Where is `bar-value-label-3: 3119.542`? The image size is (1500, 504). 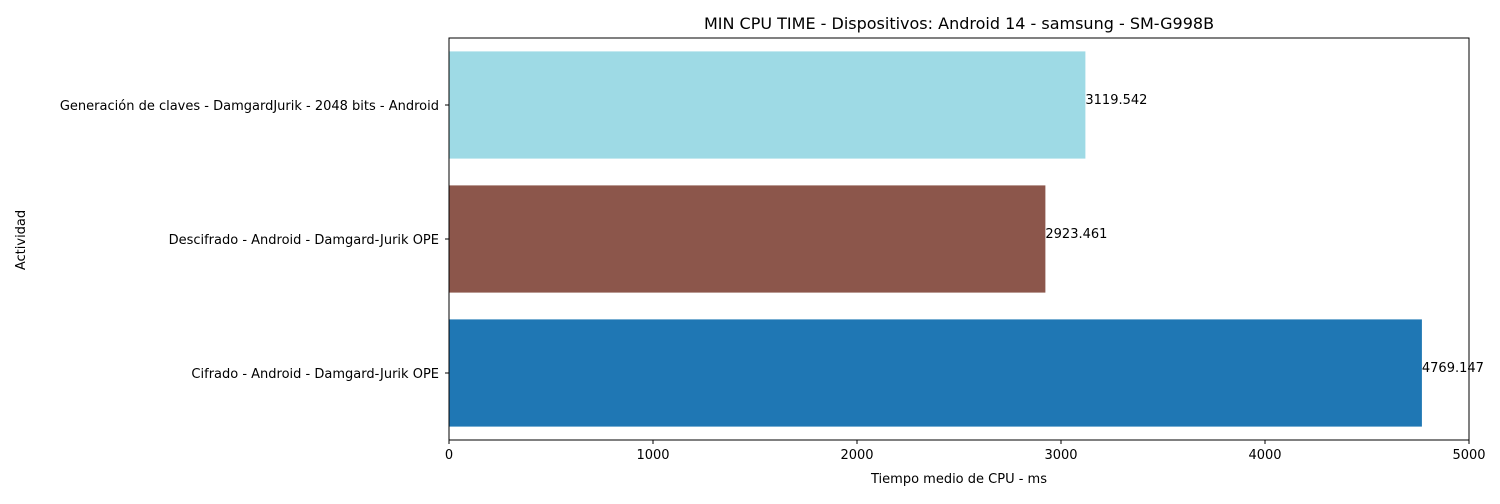 bar-value-label-3: 3119.542 is located at coordinates (1116, 100).